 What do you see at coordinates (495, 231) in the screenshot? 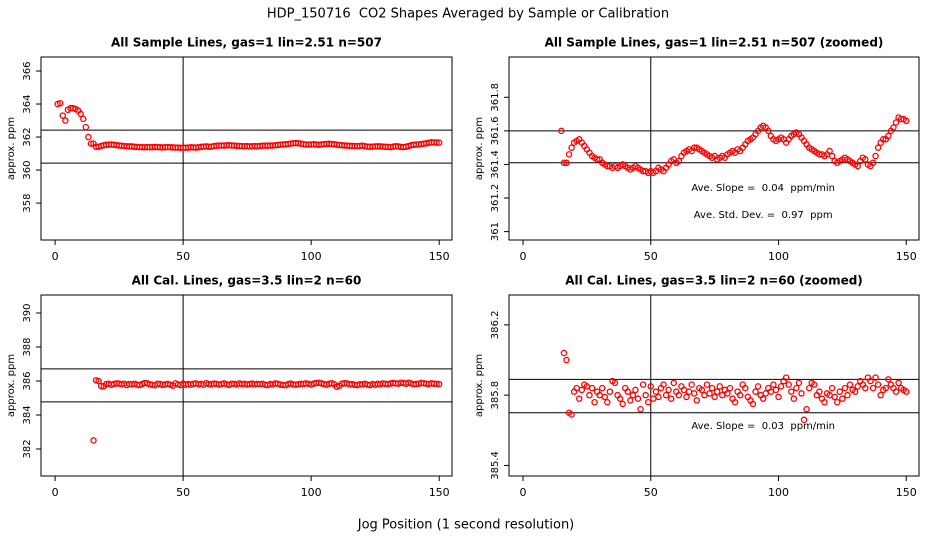
I see `y-tick-label: 361` at bounding box center [495, 231].